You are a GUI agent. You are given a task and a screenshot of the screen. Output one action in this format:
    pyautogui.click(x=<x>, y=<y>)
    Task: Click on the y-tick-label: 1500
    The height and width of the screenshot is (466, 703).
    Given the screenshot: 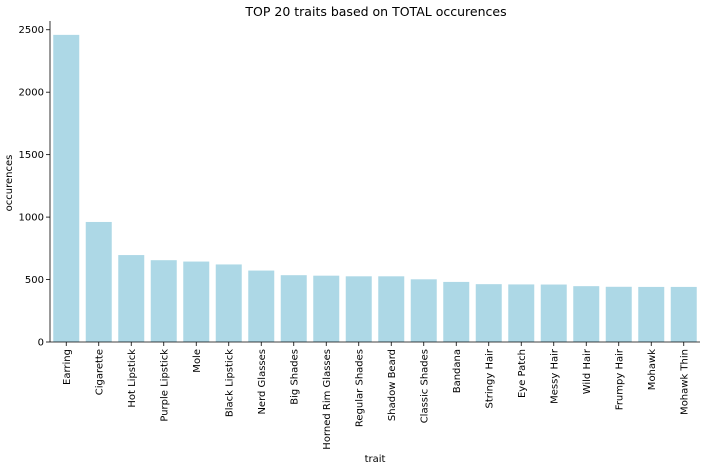 What is the action you would take?
    pyautogui.click(x=31, y=155)
    